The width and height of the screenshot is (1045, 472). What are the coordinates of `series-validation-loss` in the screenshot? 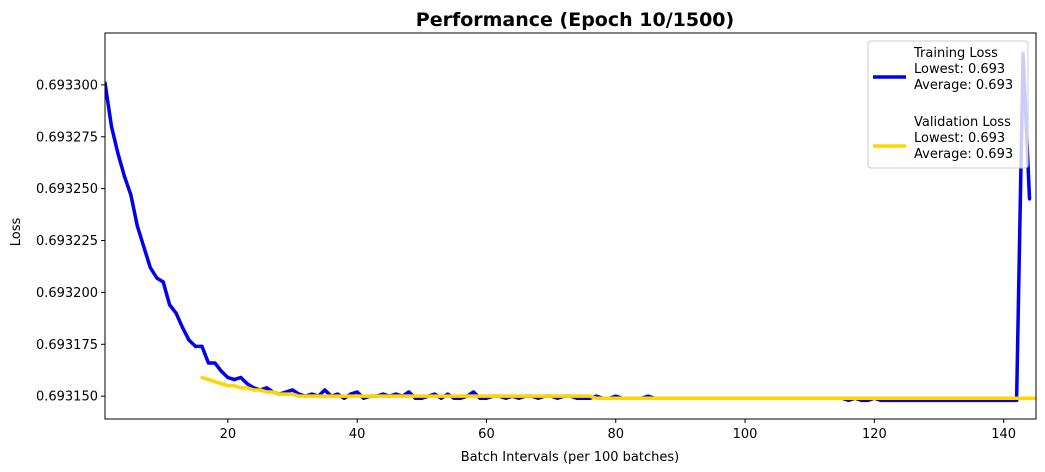 It's located at (618, 387).